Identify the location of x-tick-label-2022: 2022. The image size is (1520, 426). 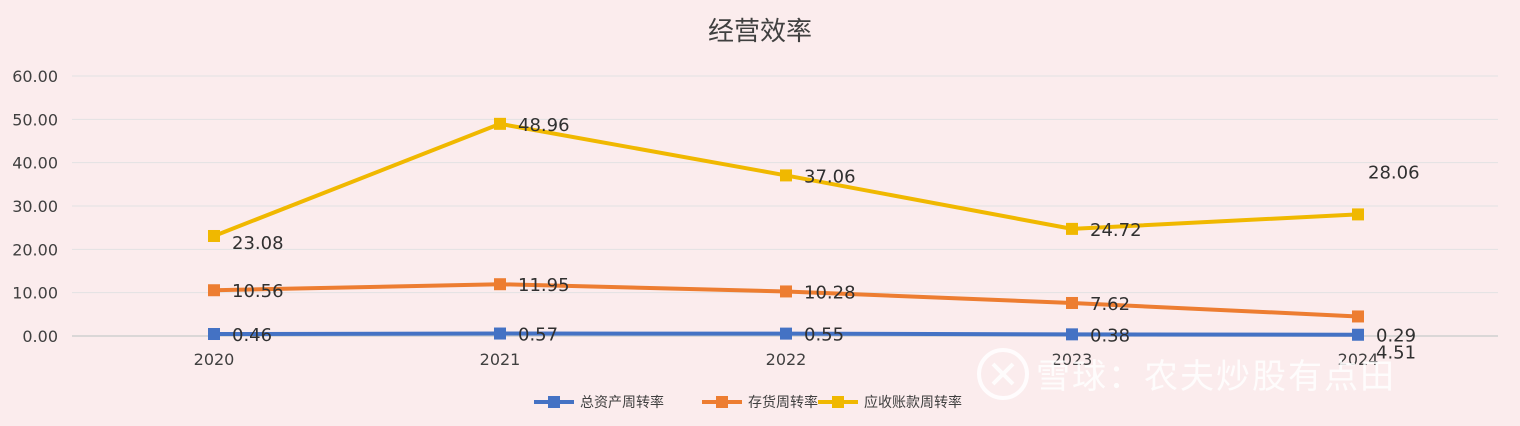
(786, 359).